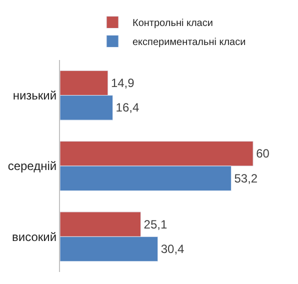 Image resolution: width=298 pixels, height=284 pixels. I want to click on y-tick-label: середній, so click(32, 166).